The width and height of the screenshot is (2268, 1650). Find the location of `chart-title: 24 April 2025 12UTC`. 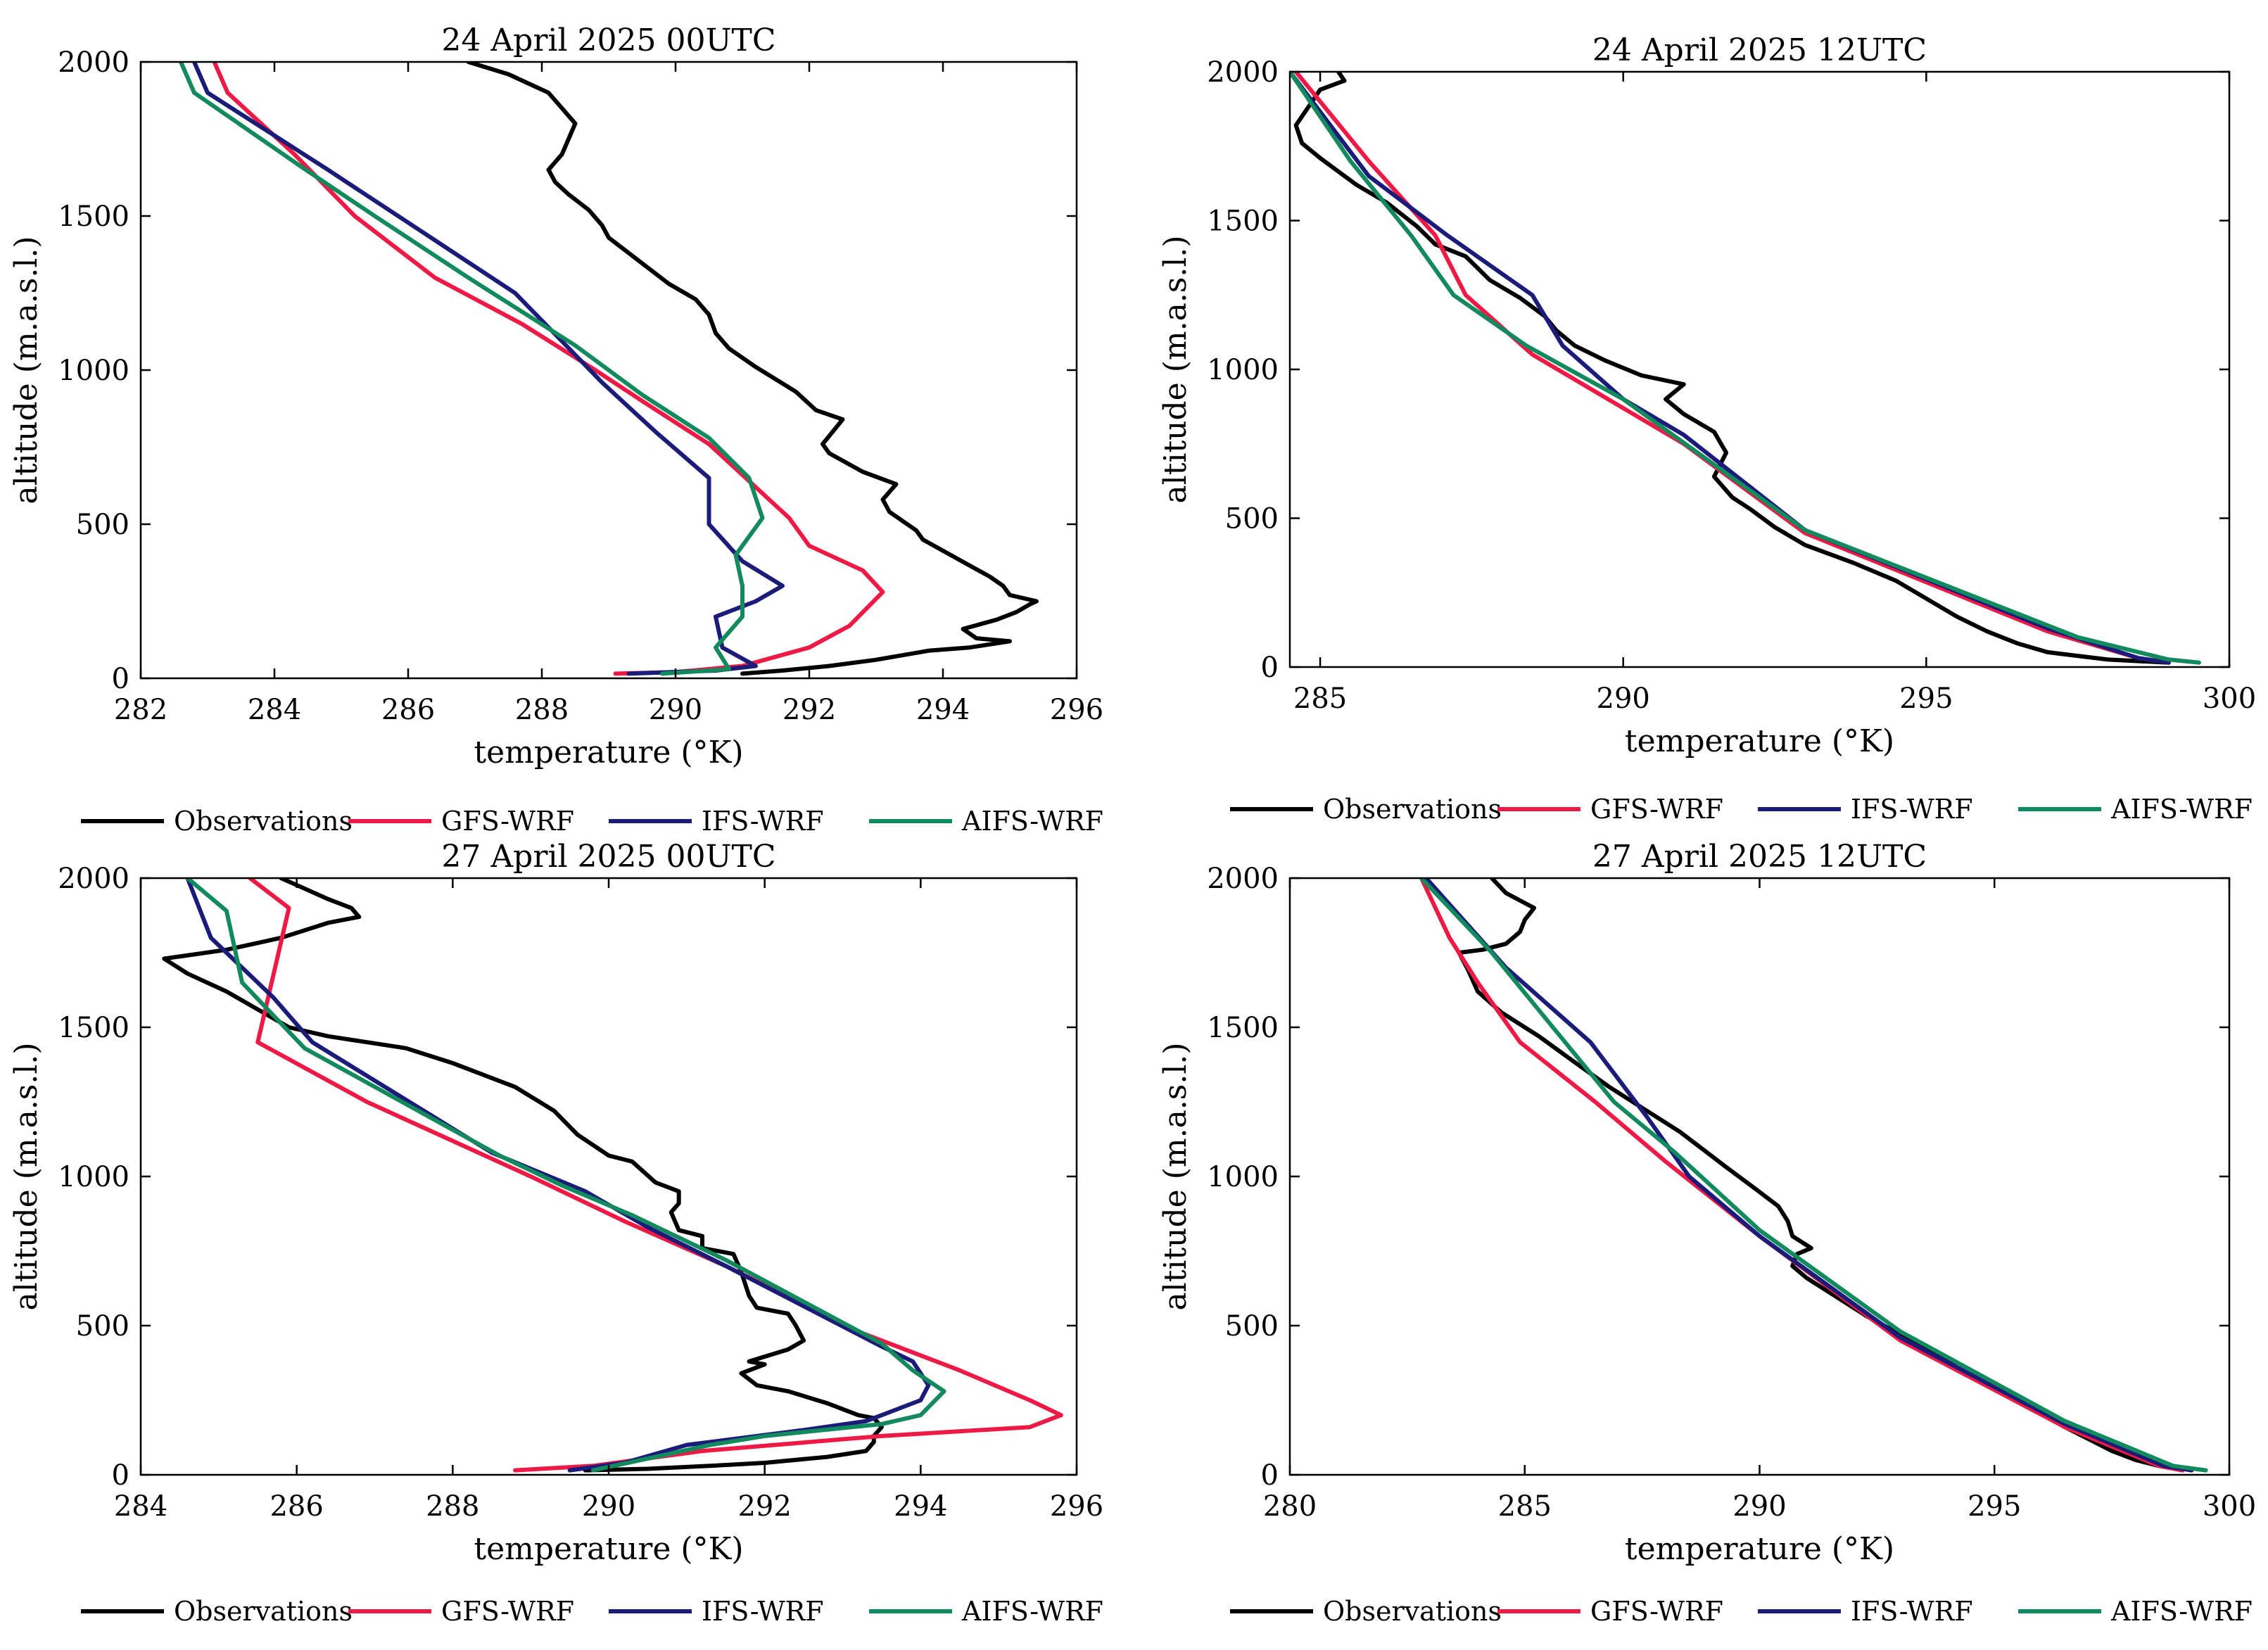

chart-title: 24 April 2025 12UTC is located at coordinates (1759, 50).